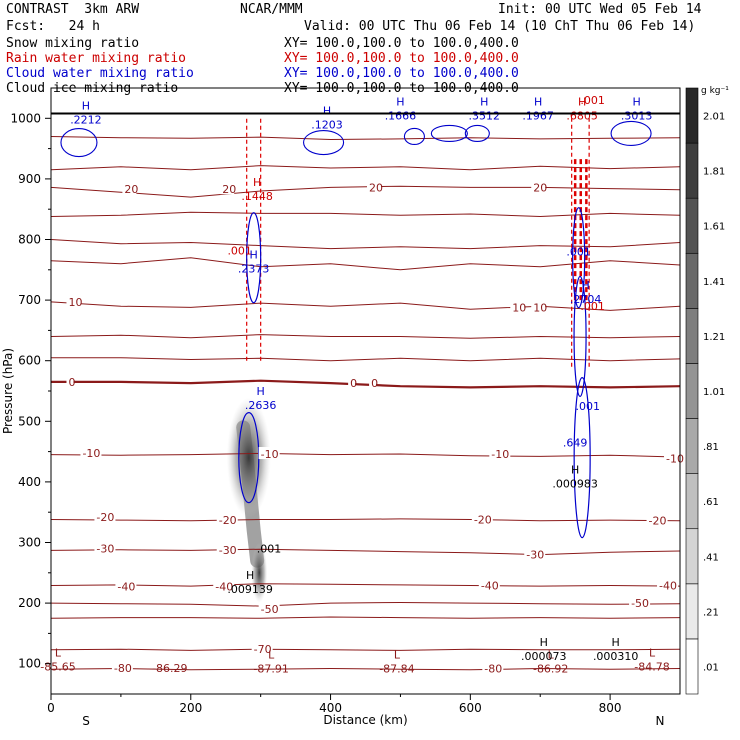  I want to click on extremum-mark-19: H, so click(257, 182).